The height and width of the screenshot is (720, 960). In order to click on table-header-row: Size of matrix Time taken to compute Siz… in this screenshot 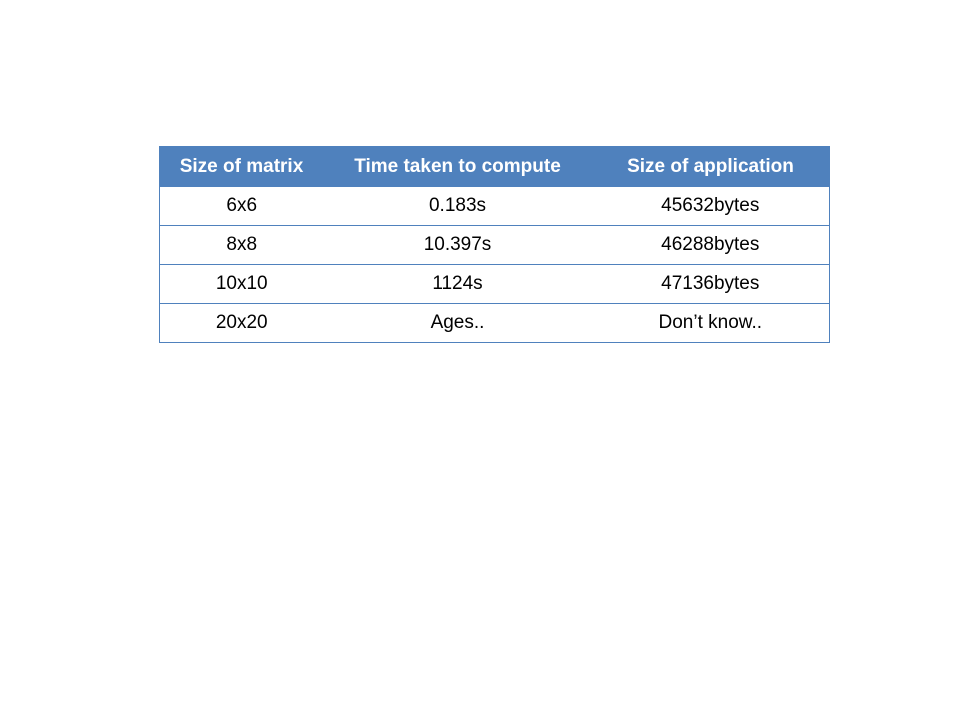, I will do `click(494, 166)`.